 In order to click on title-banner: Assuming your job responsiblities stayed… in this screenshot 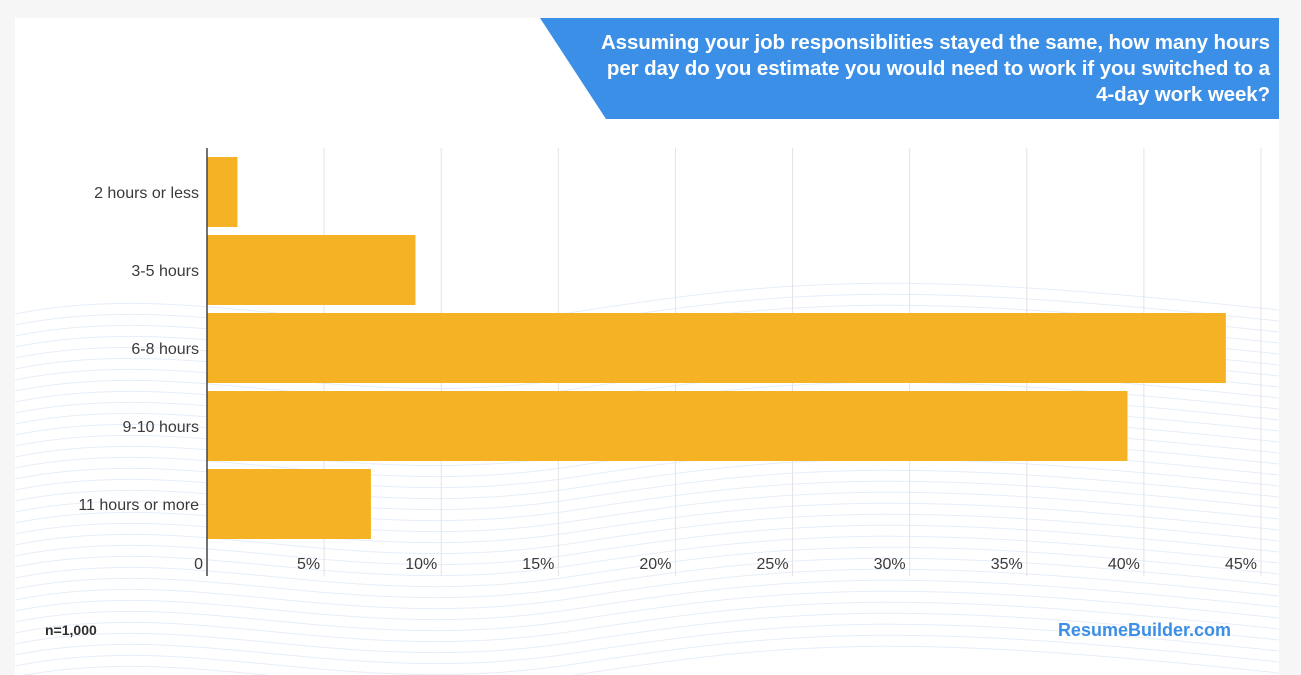, I will do `click(909, 68)`.